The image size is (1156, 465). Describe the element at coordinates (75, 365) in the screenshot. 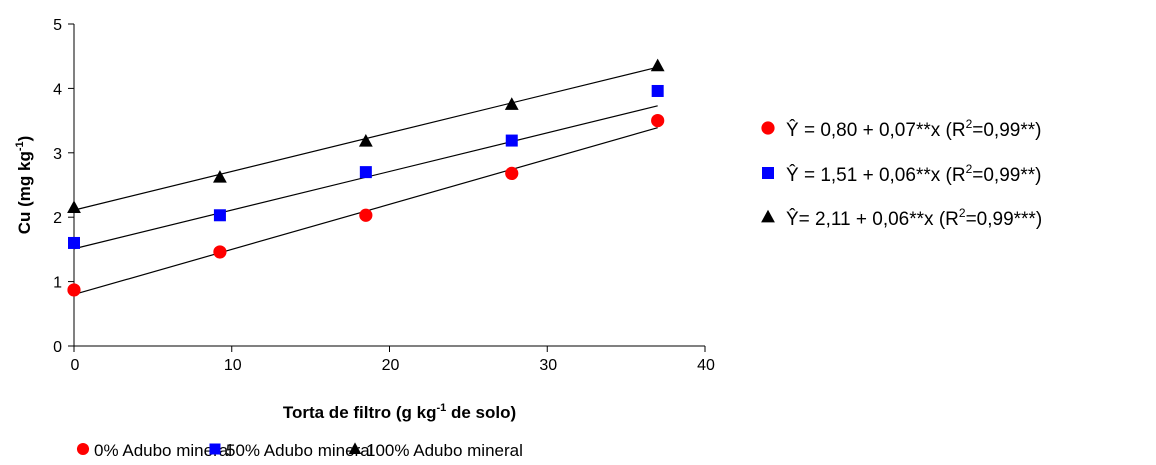

I see `x-tick-label: 0` at that location.